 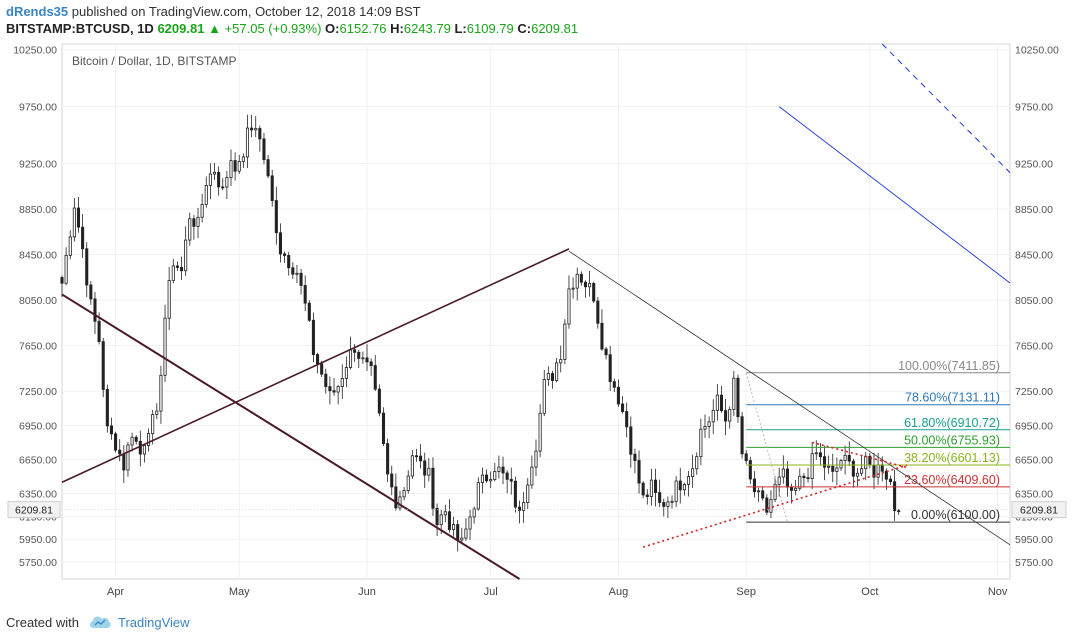 I want to click on x-tick-label: Nov, so click(x=998, y=592).